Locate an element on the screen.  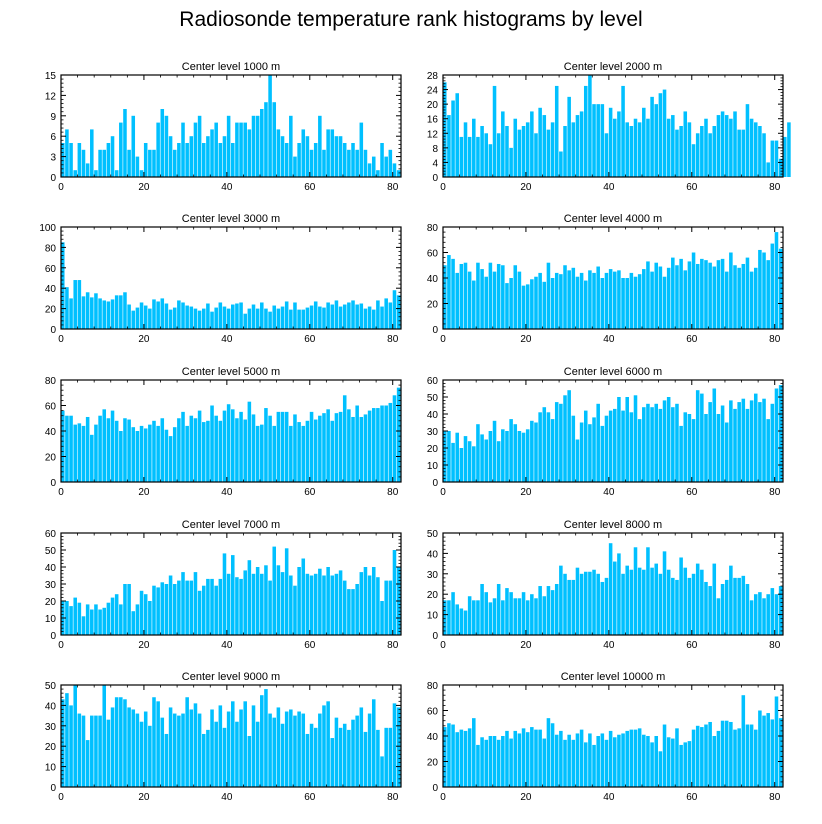
panel-title: Center level 9000 m is located at coordinates (231, 677).